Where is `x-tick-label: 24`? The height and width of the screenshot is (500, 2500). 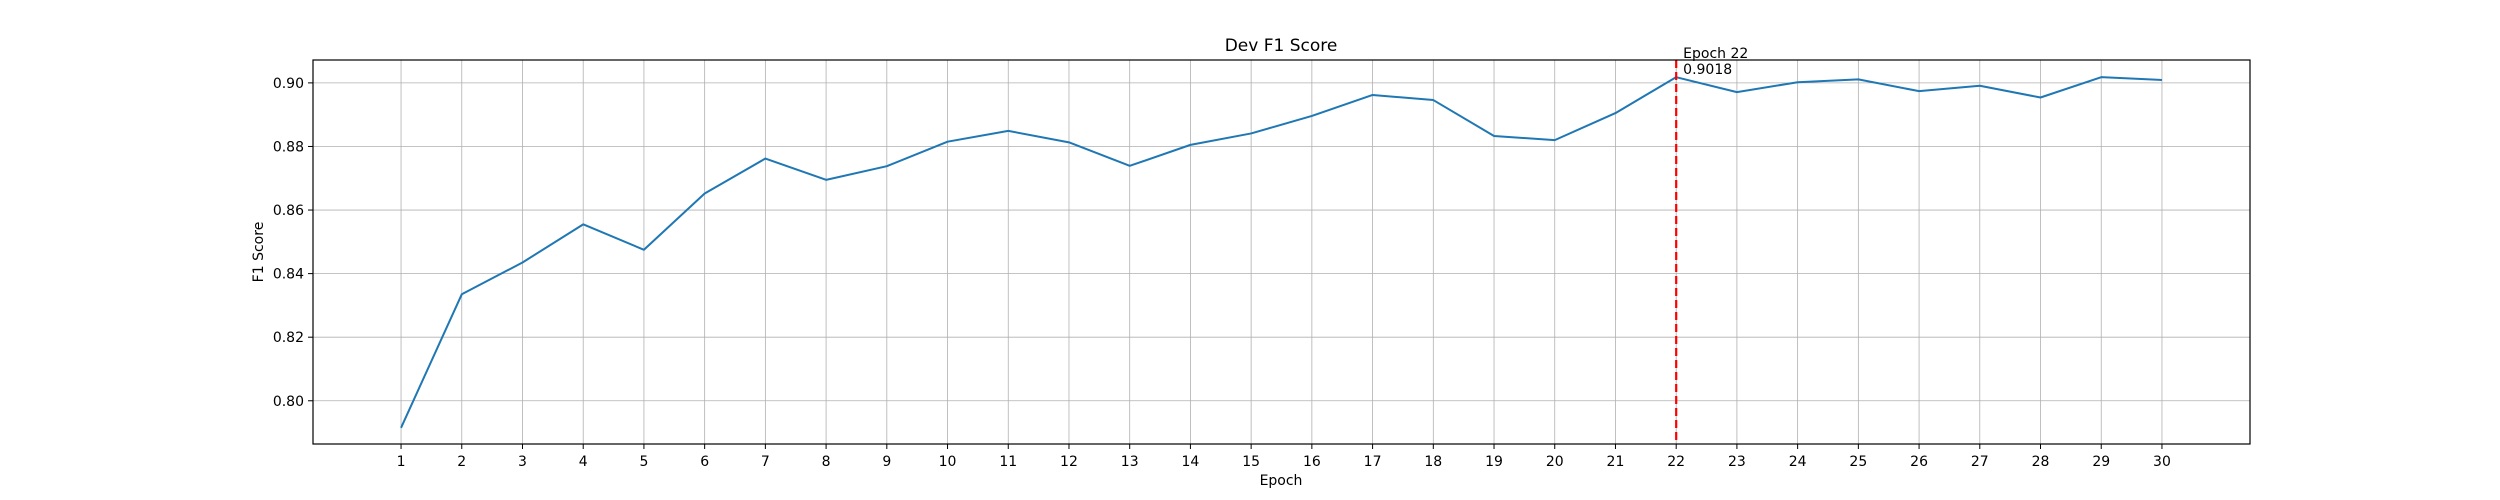 x-tick-label: 24 is located at coordinates (1798, 462).